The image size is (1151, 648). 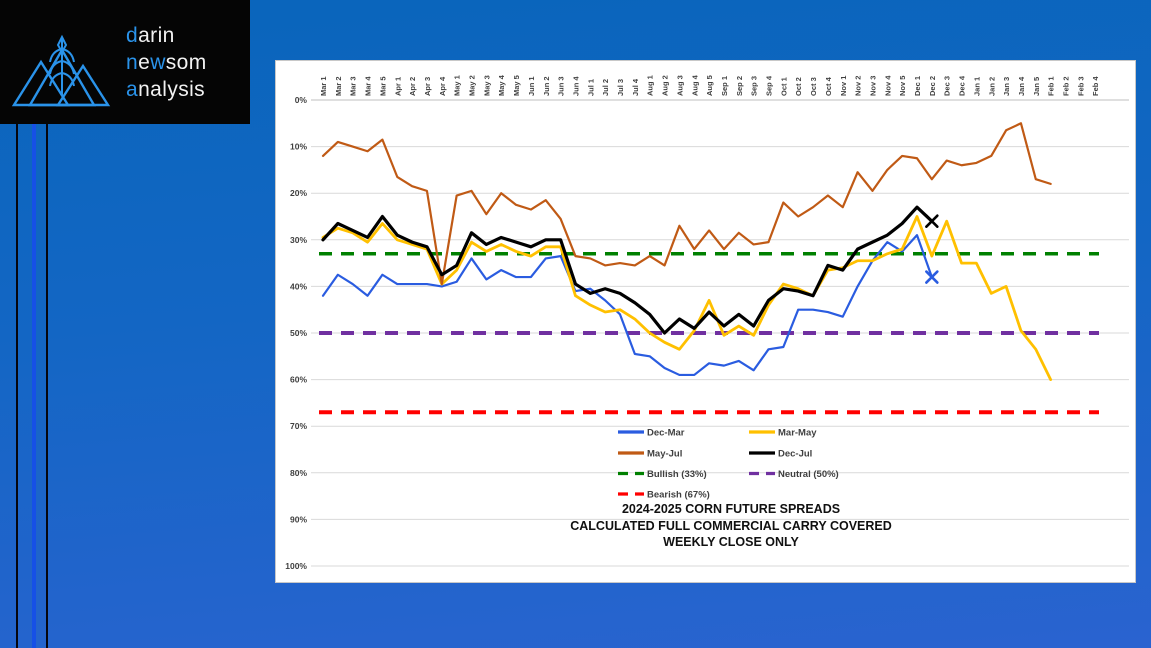 What do you see at coordinates (679, 85) in the screenshot?
I see `x-axis-label-Aug-3: Aug 3` at bounding box center [679, 85].